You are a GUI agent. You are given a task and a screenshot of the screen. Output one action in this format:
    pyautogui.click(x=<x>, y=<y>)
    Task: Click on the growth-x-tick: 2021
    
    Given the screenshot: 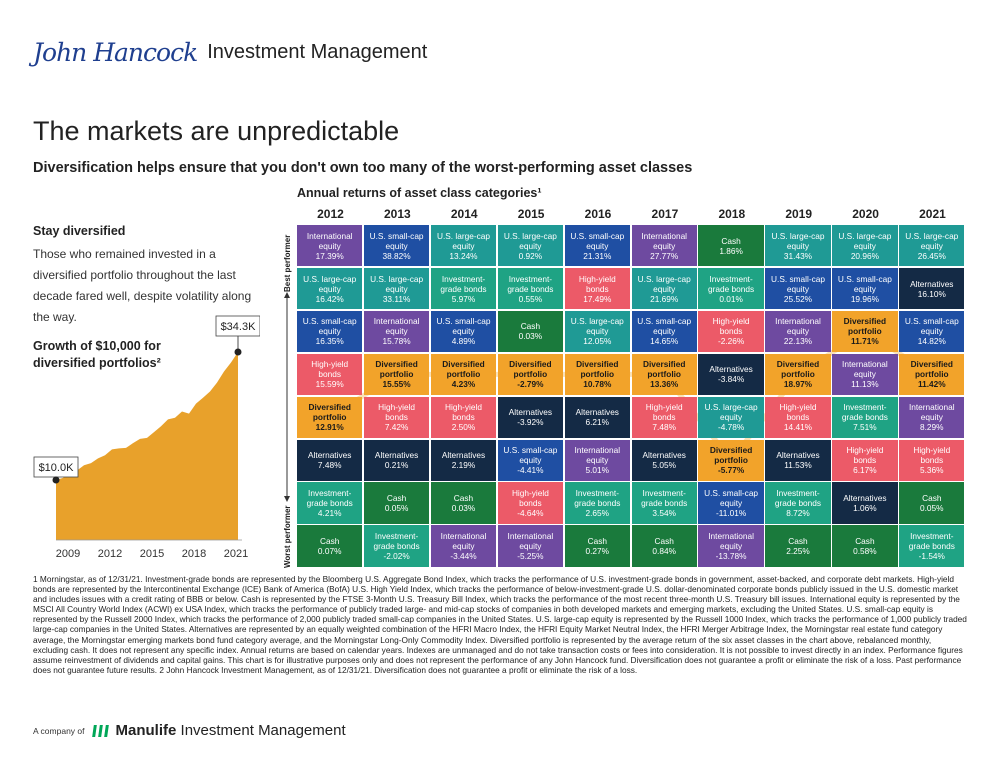 What is the action you would take?
    pyautogui.click(x=236, y=554)
    